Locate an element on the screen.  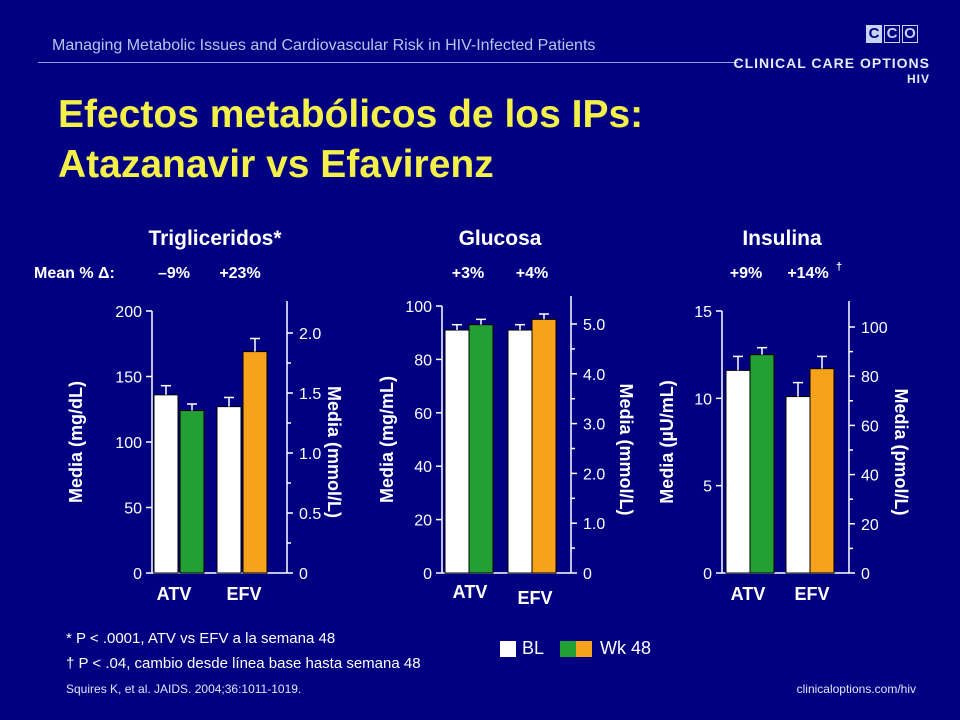
y-axis-label: Media (mg/dL) is located at coordinates (76, 442).